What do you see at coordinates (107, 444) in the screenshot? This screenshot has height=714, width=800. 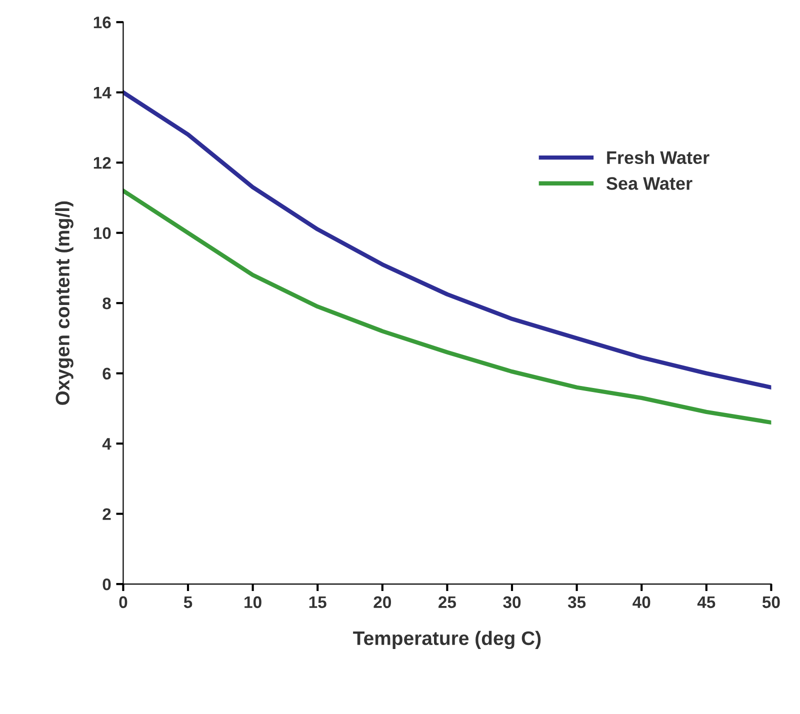 I see `y-tick-label: 4` at bounding box center [107, 444].